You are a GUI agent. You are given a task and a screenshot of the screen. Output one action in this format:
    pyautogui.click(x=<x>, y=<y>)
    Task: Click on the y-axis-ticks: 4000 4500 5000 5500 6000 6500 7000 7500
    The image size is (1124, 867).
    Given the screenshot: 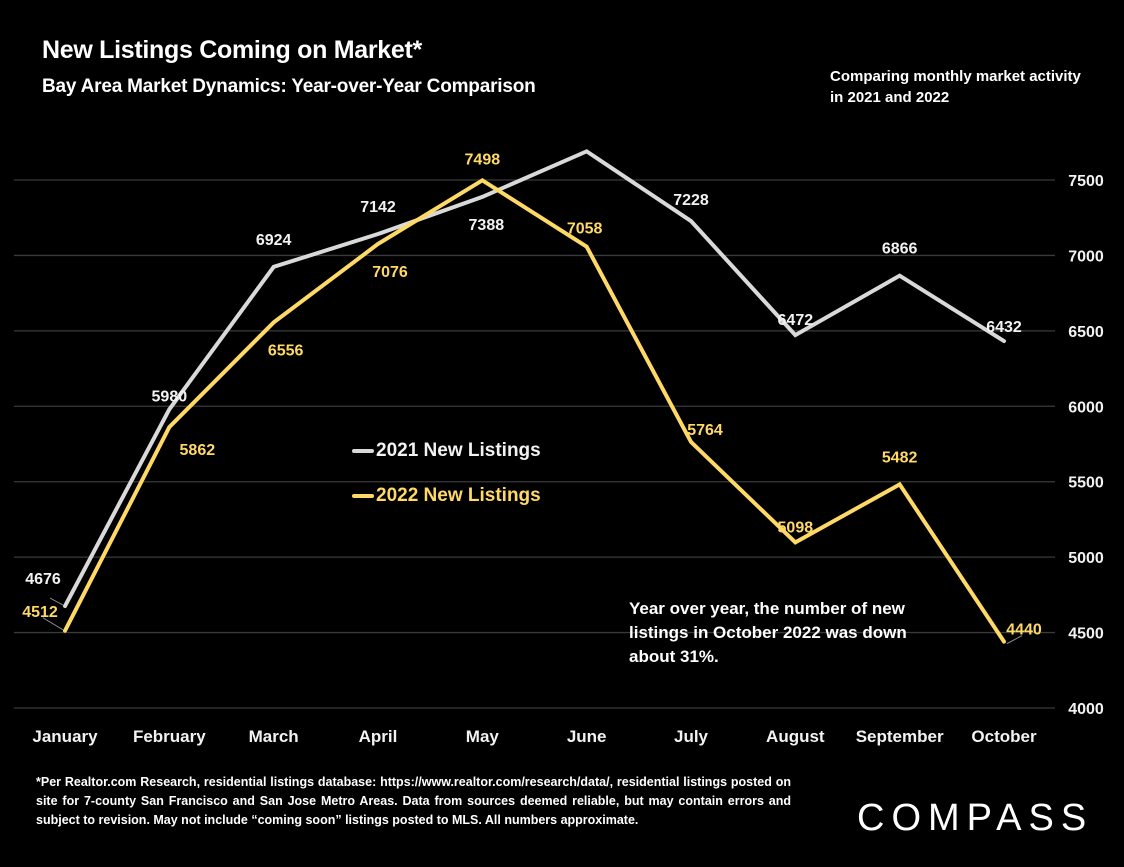 What is the action you would take?
    pyautogui.click(x=1086, y=445)
    